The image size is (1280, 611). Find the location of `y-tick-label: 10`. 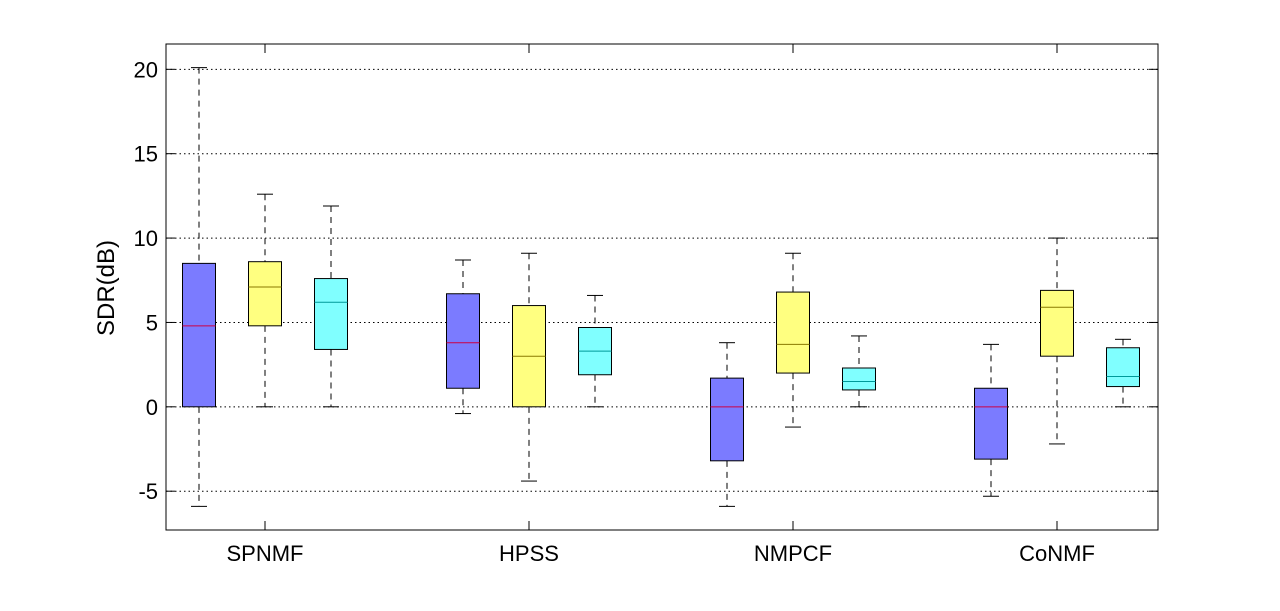

y-tick-label: 10 is located at coordinates (146, 238).